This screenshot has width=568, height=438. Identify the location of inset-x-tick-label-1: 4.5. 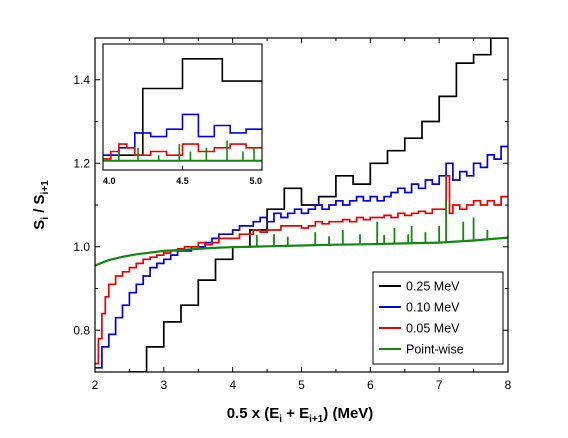
(182, 181).